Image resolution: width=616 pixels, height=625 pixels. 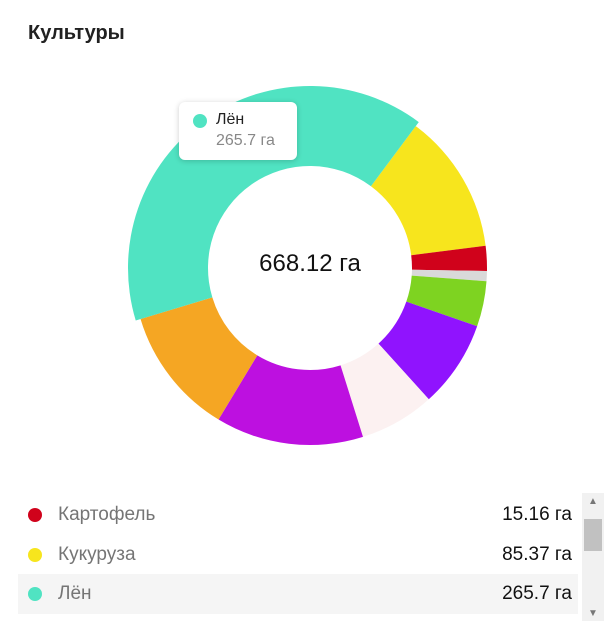 I want to click on legend-item: Лён 265.7 га, so click(x=298, y=594).